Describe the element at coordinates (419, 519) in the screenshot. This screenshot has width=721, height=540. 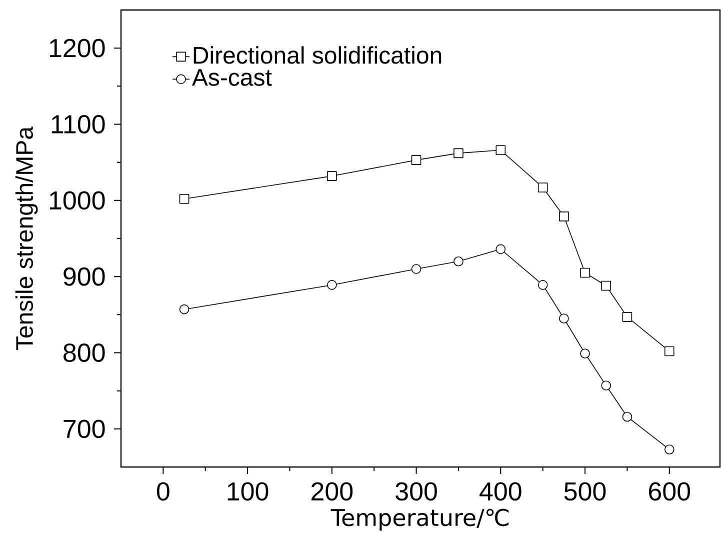
I see `x-axis-title: Temperature/℃` at that location.